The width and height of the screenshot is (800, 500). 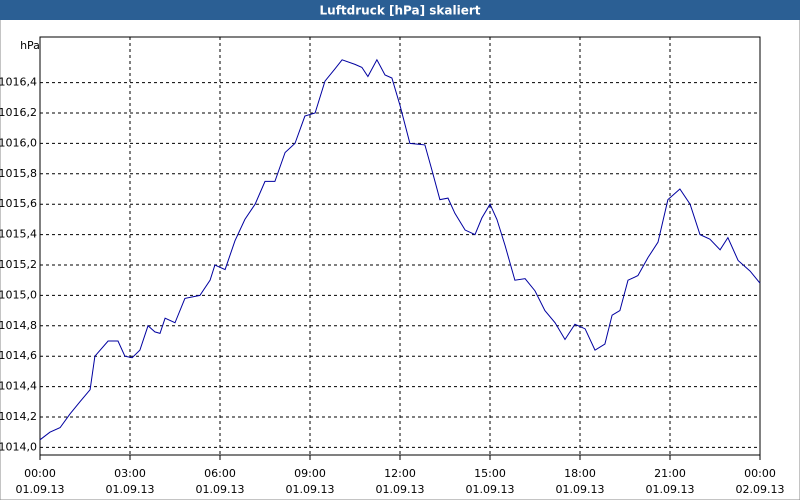 I want to click on y-axis-label: hPa, so click(x=30, y=45).